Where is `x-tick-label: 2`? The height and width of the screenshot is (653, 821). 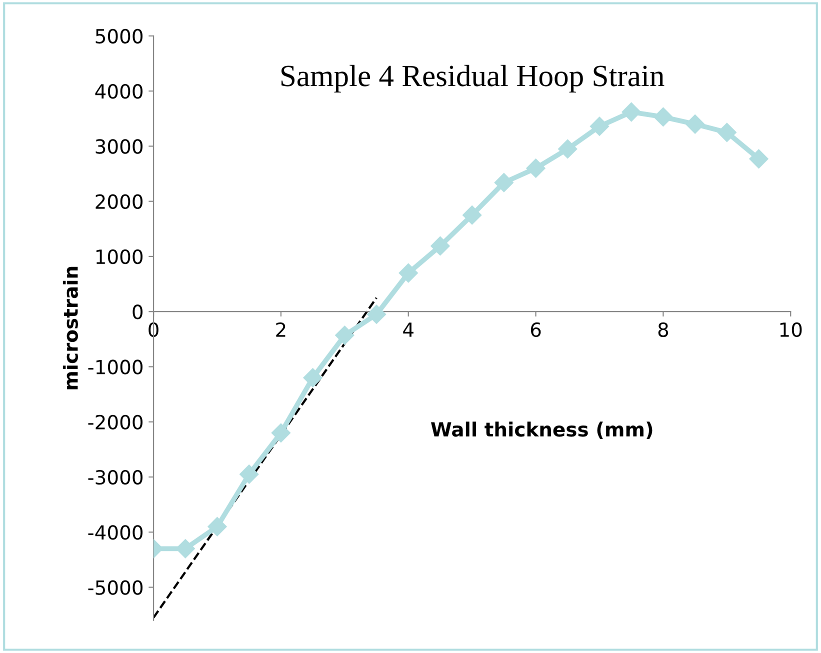 x-tick-label: 2 is located at coordinates (281, 329).